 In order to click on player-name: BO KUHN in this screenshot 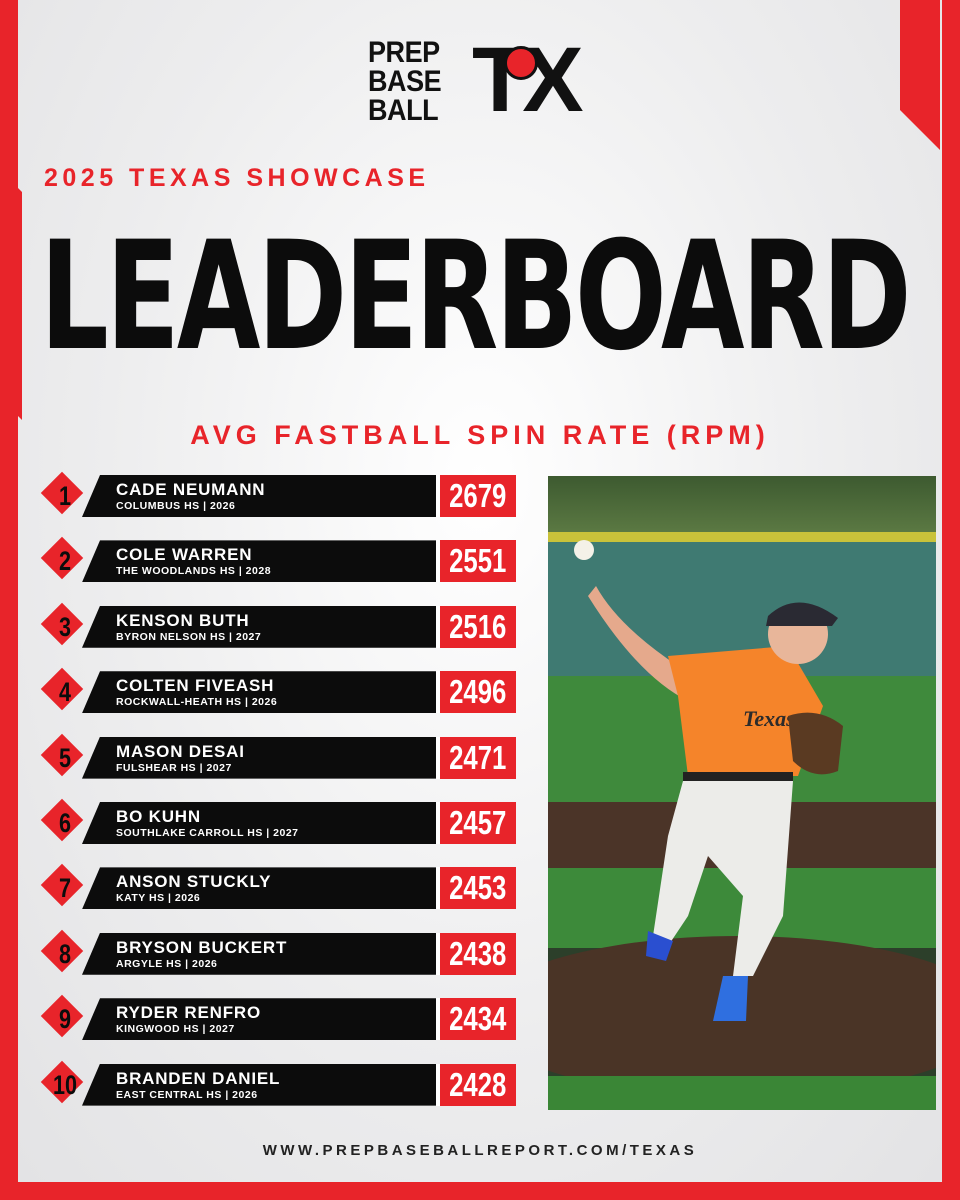, I will do `click(158, 816)`.